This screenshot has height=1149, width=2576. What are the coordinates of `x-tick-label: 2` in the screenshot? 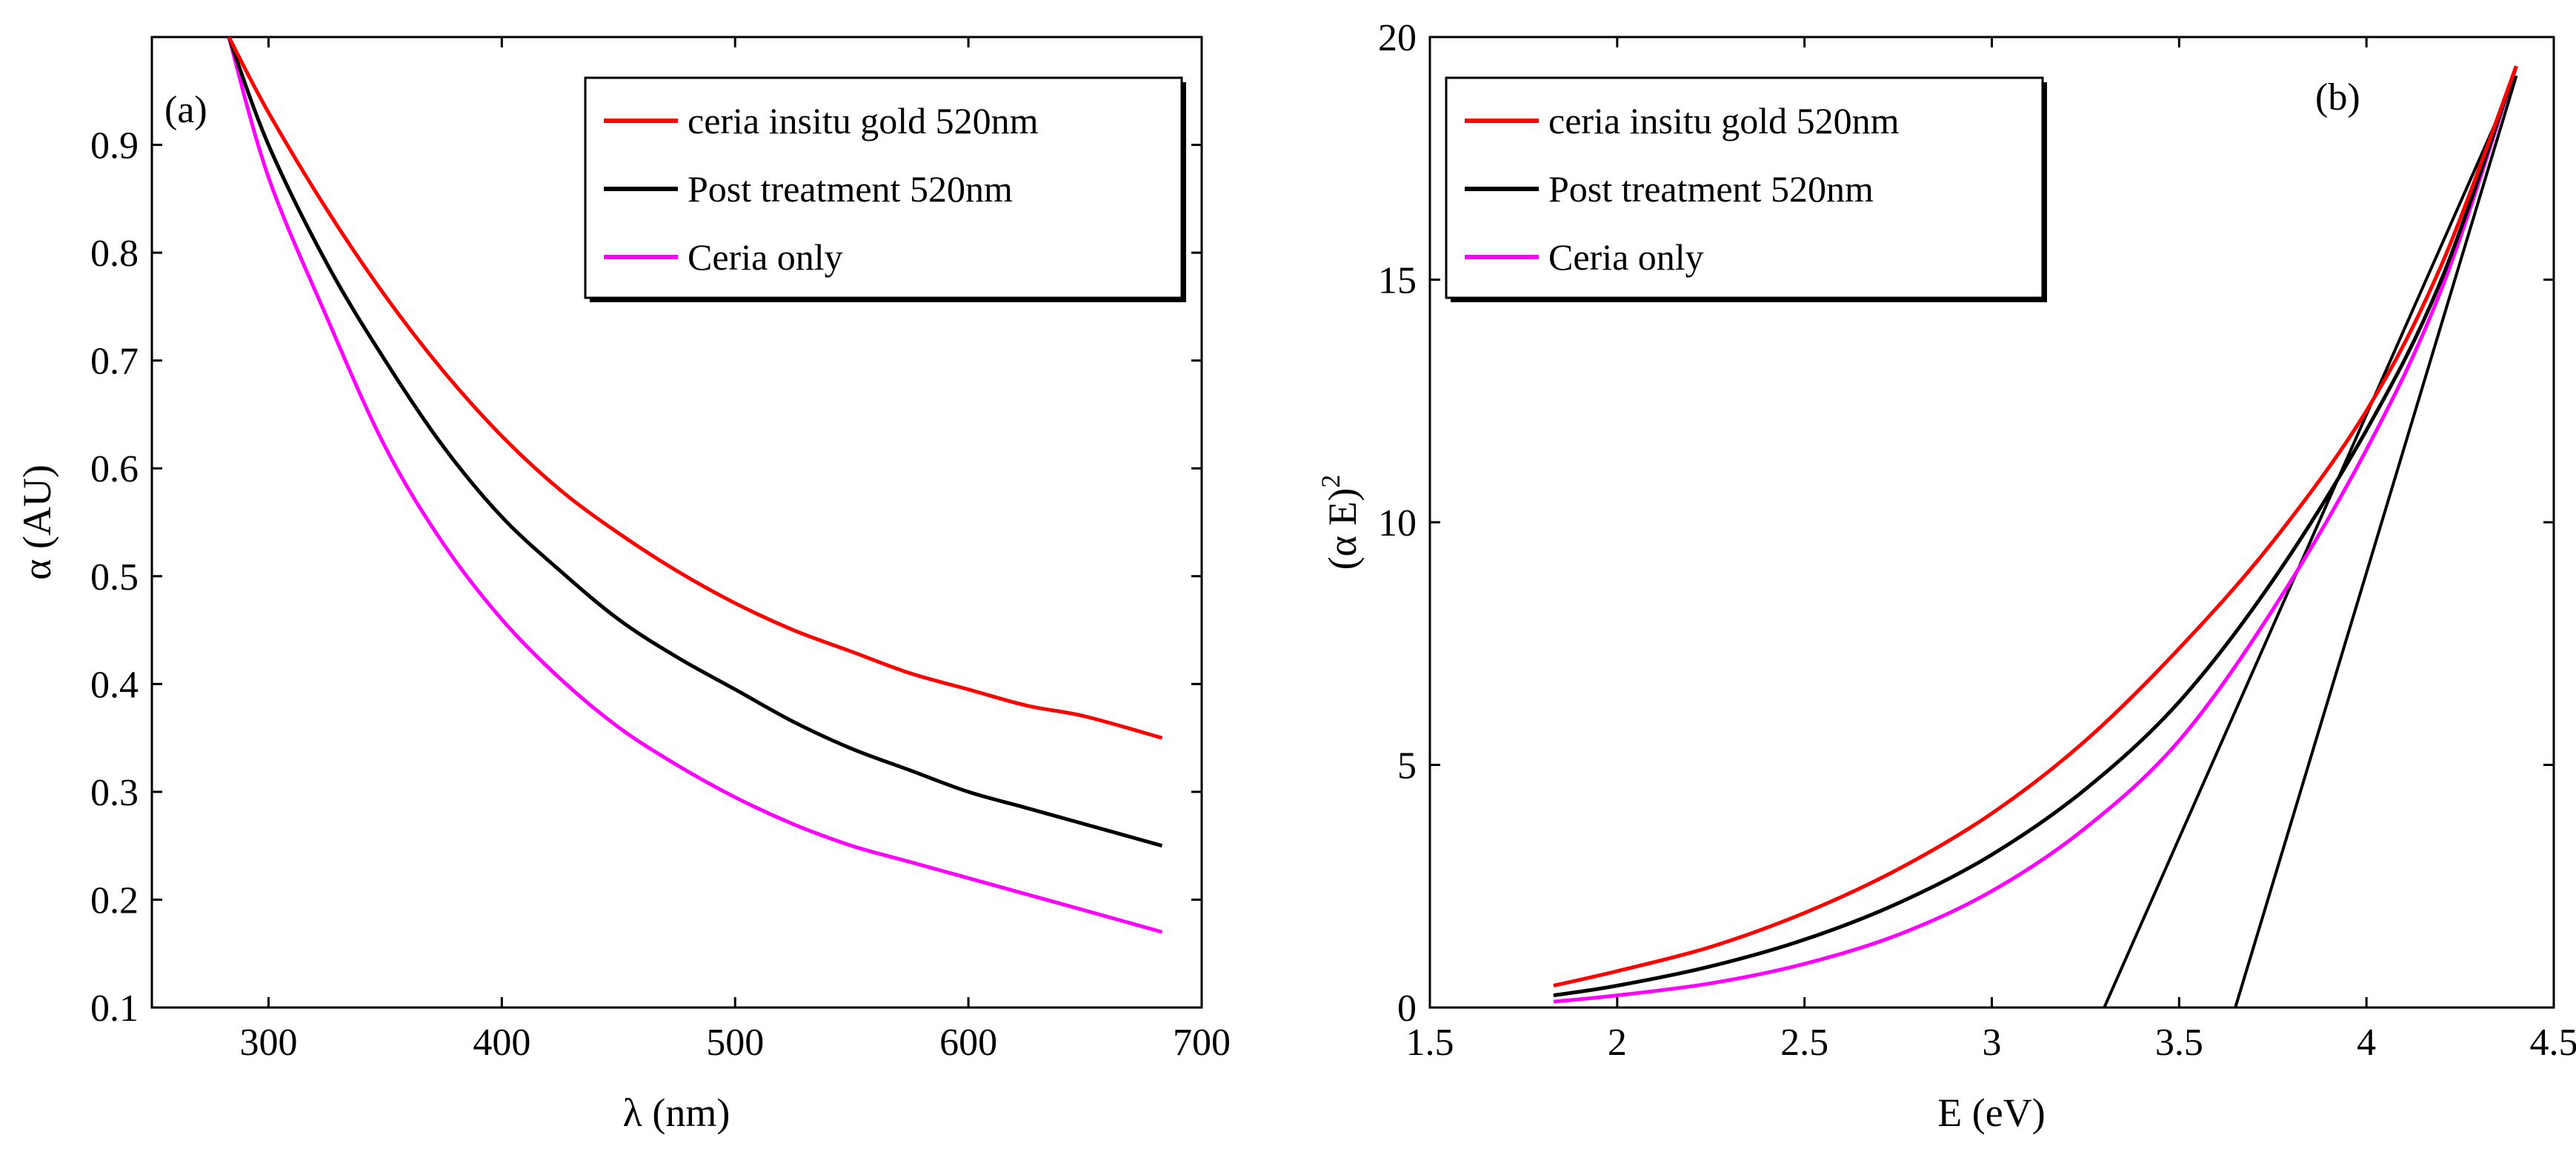 It's located at (1617, 1043).